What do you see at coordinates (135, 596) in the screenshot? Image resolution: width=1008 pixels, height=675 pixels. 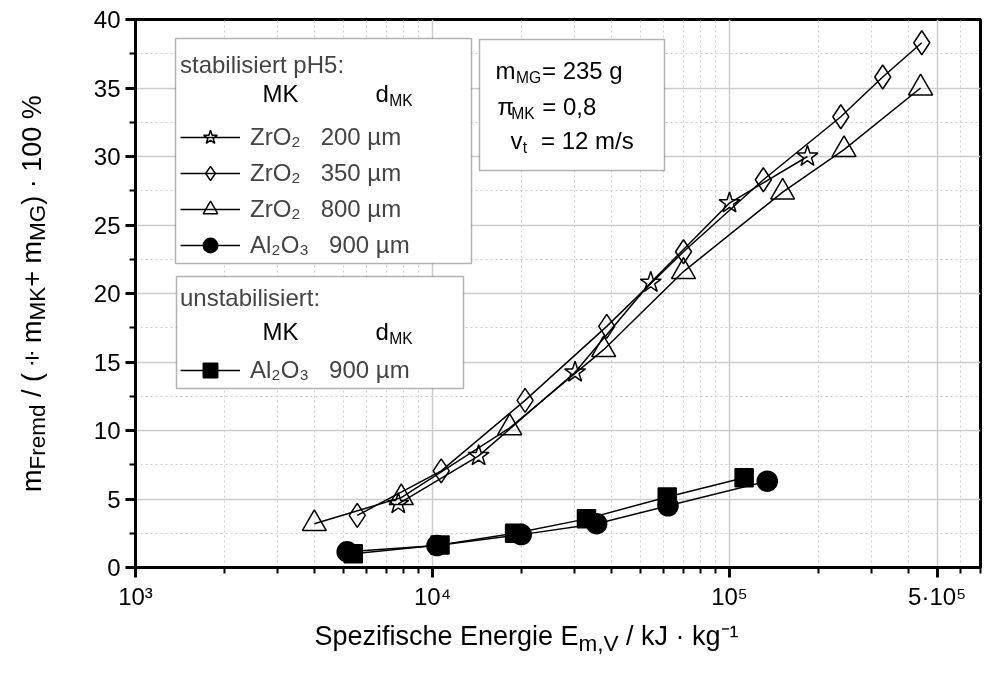 I see `x-tick-label: 10³` at bounding box center [135, 596].